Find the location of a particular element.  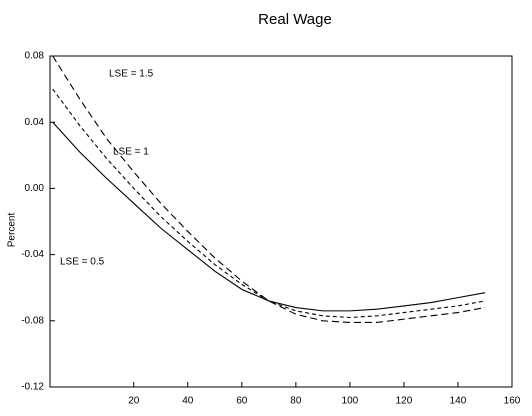

x-tick-label: 20 is located at coordinates (134, 401).